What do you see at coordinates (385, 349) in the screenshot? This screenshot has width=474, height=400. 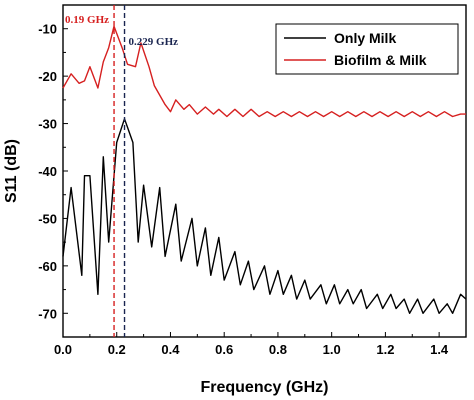 I see `x-tick-label: 1.2` at bounding box center [385, 349].